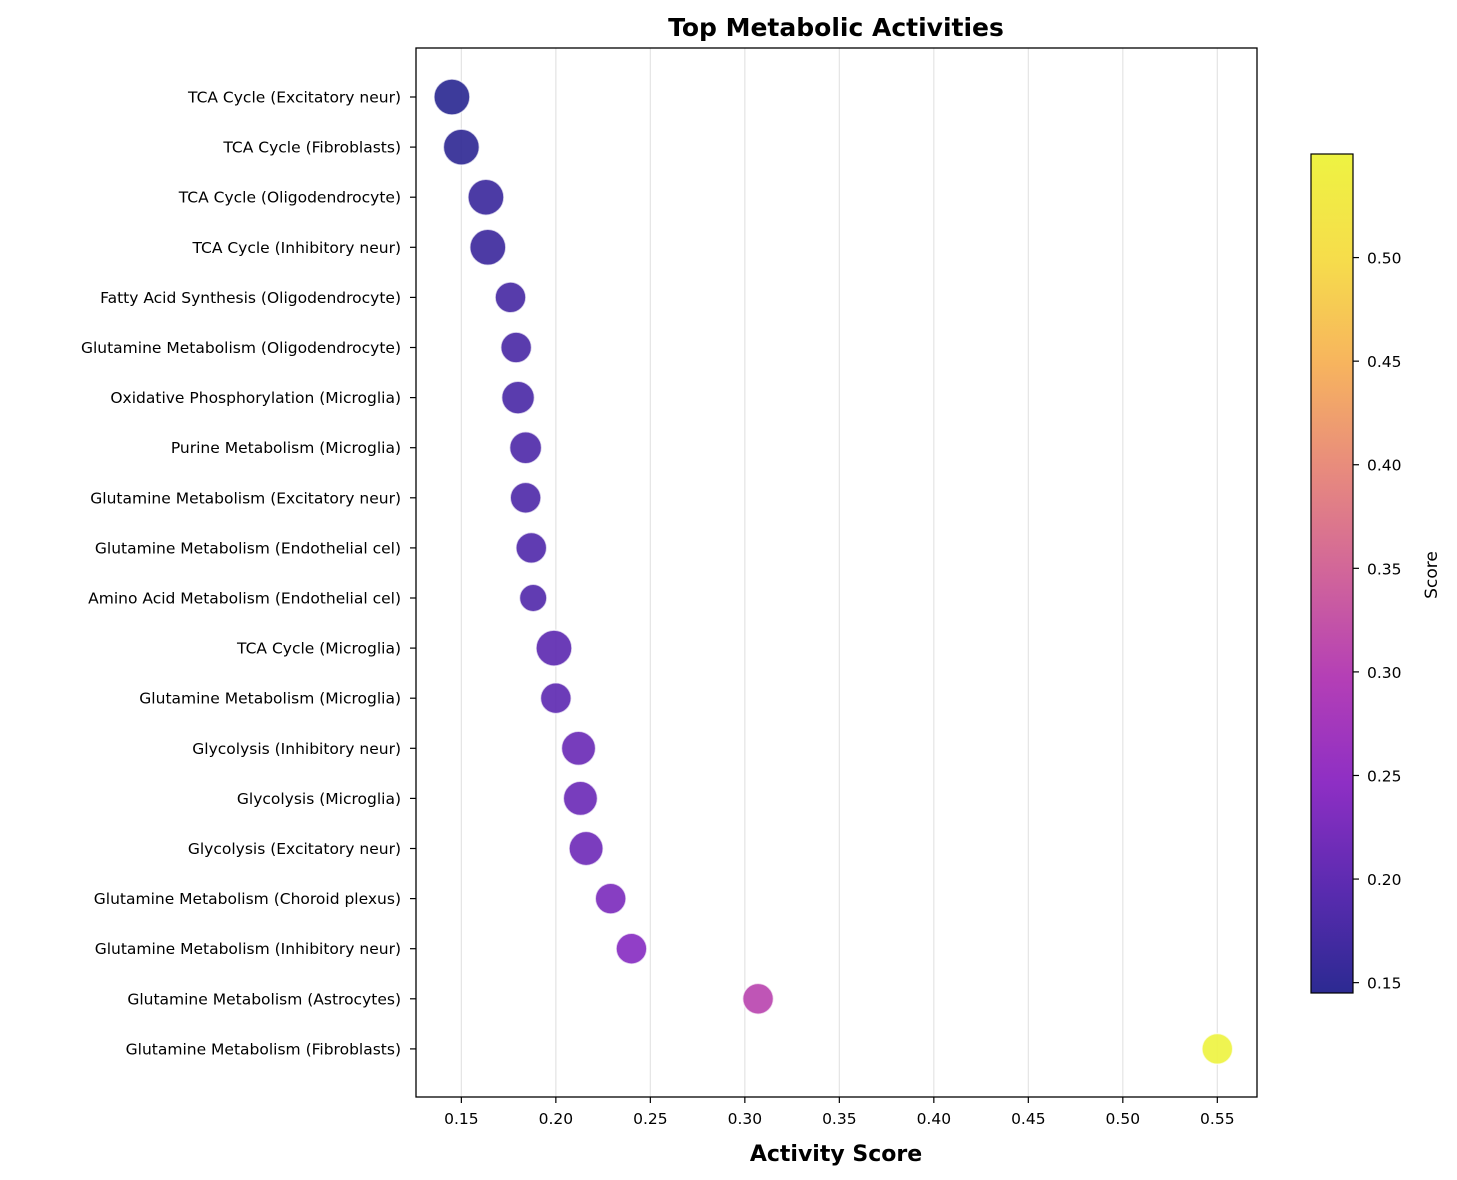  Describe the element at coordinates (650, 1119) in the screenshot. I see `x-tick-label: 0.25` at that location.